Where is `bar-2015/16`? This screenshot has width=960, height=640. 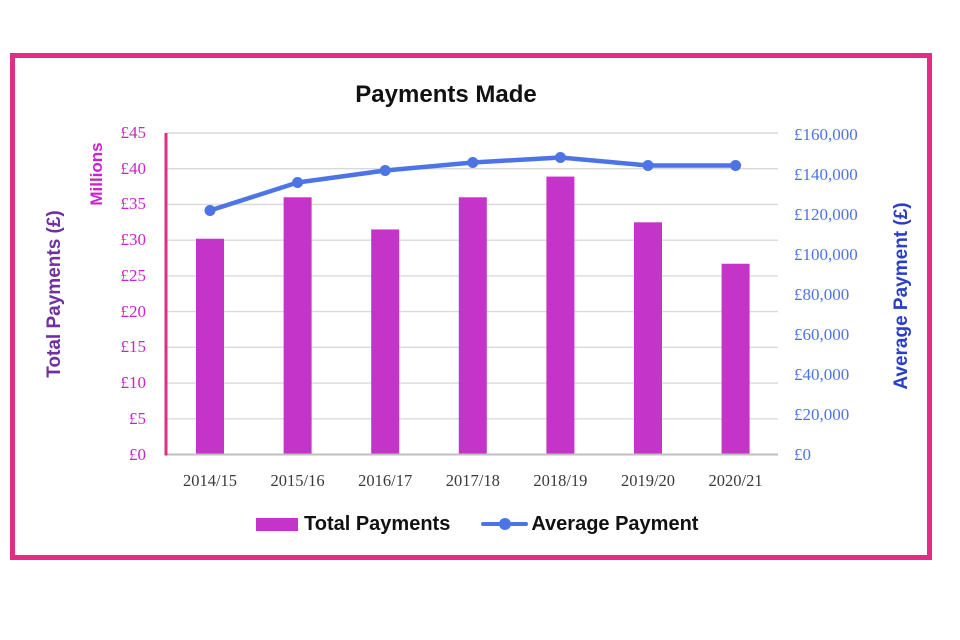 bar-2015/16 is located at coordinates (297, 326).